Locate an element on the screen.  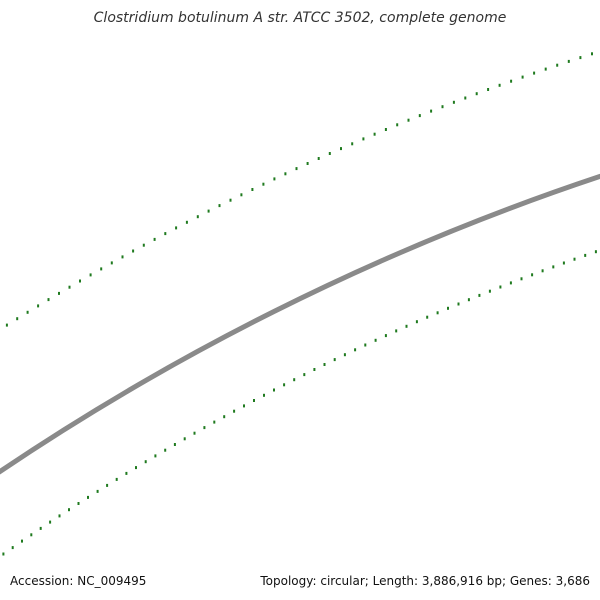
accession-text: Accession: NC_009495 is located at coordinates (78, 581).